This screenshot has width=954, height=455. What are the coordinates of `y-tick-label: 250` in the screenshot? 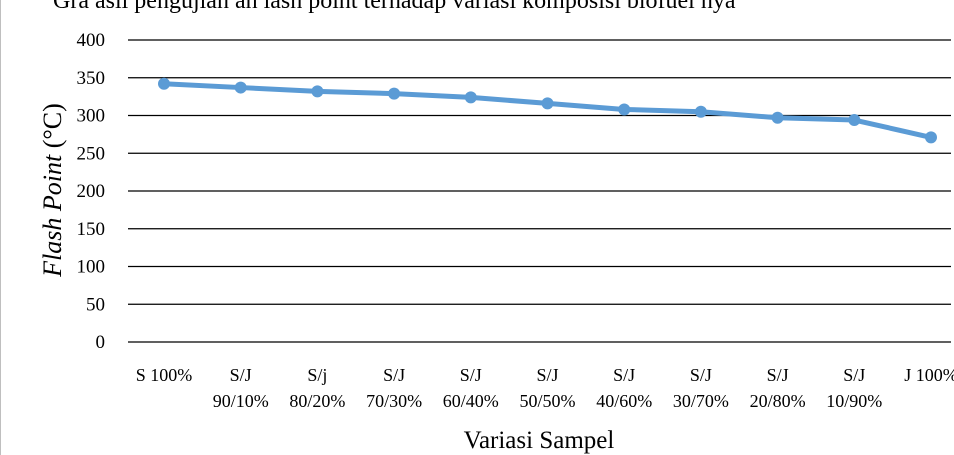 It's located at (91, 153).